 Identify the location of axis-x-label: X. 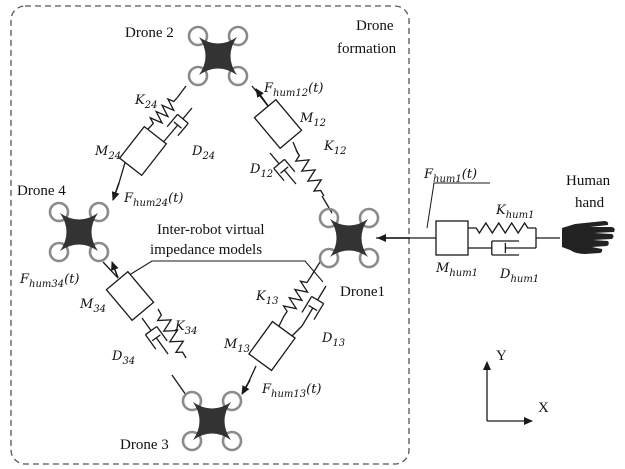
(543, 408).